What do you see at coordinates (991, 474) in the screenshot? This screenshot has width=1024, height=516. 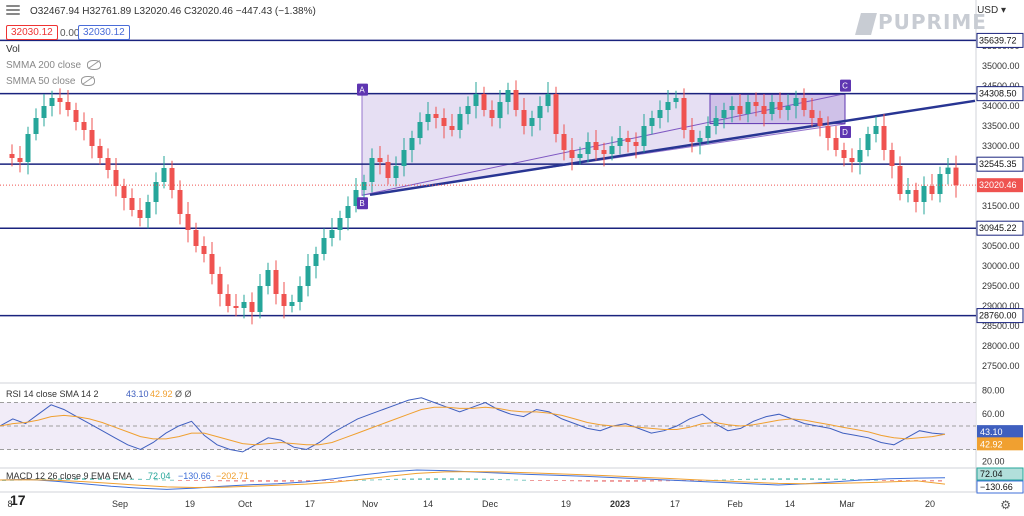 I see `macd-value-box-label: 72.04` at bounding box center [991, 474].